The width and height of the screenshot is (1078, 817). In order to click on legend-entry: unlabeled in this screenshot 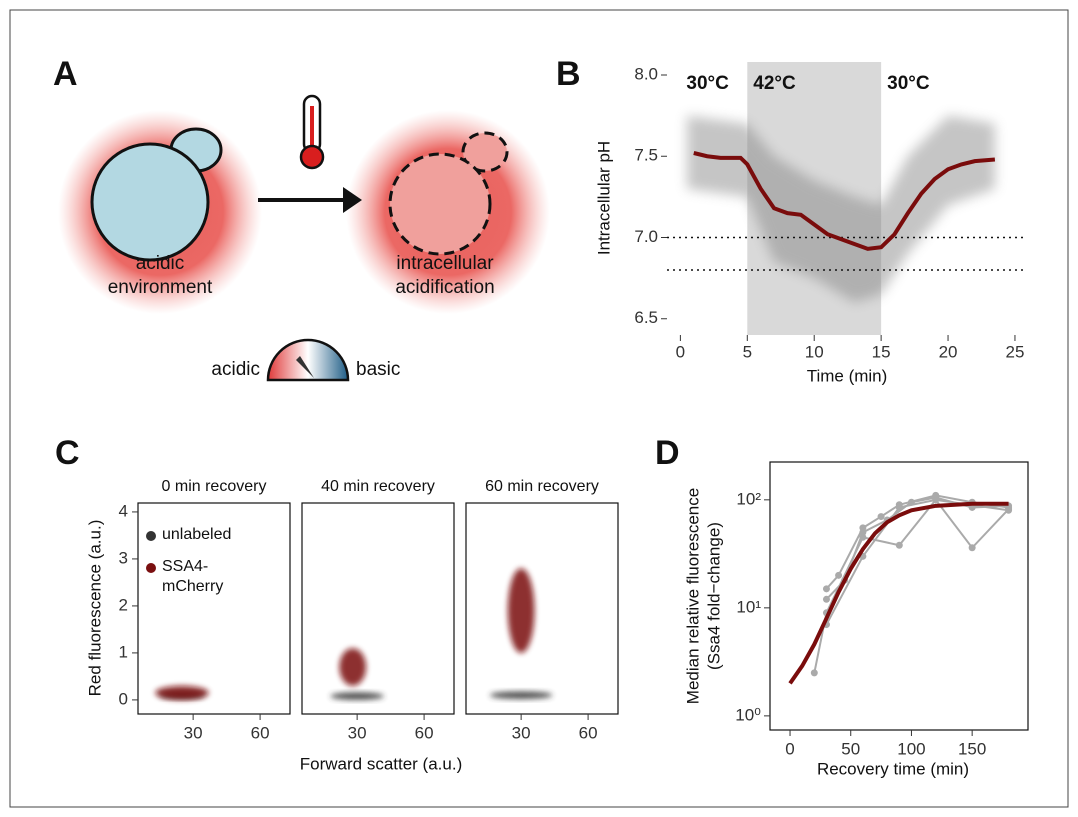, I will do `click(197, 534)`.